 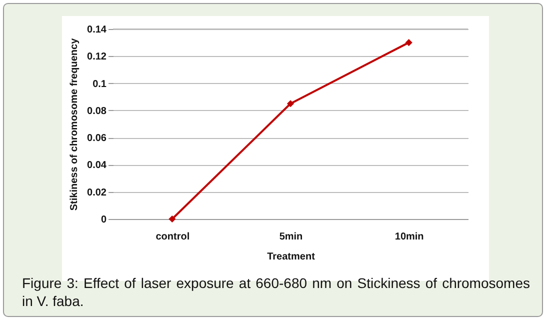 What do you see at coordinates (409, 237) in the screenshot?
I see `x-tick-label: 10min` at bounding box center [409, 237].